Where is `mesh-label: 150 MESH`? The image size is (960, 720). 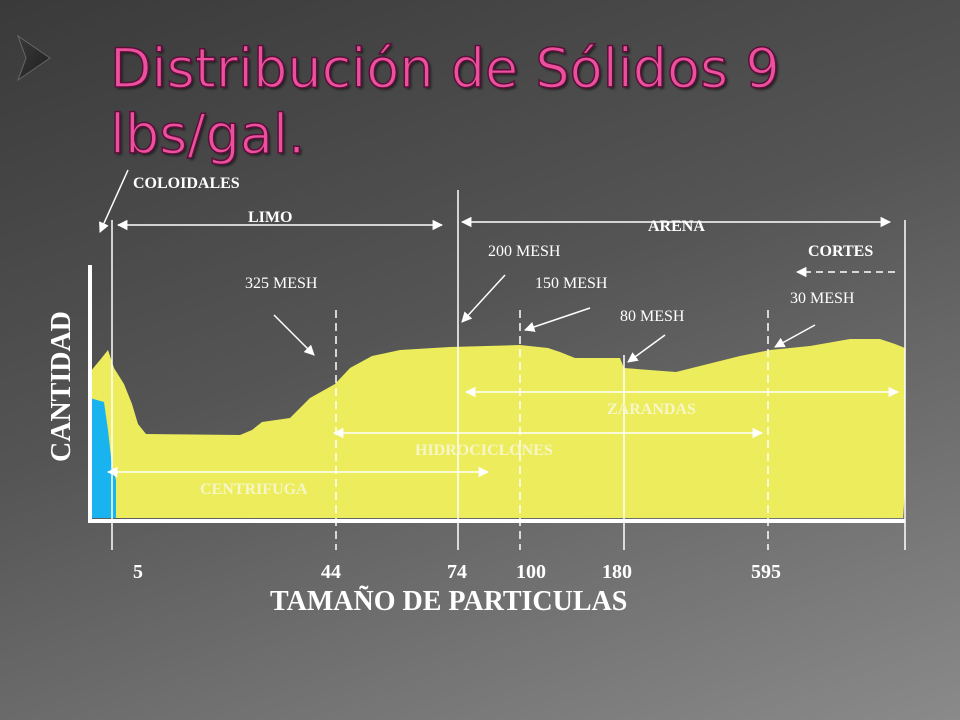
mesh-label: 150 MESH is located at coordinates (571, 283).